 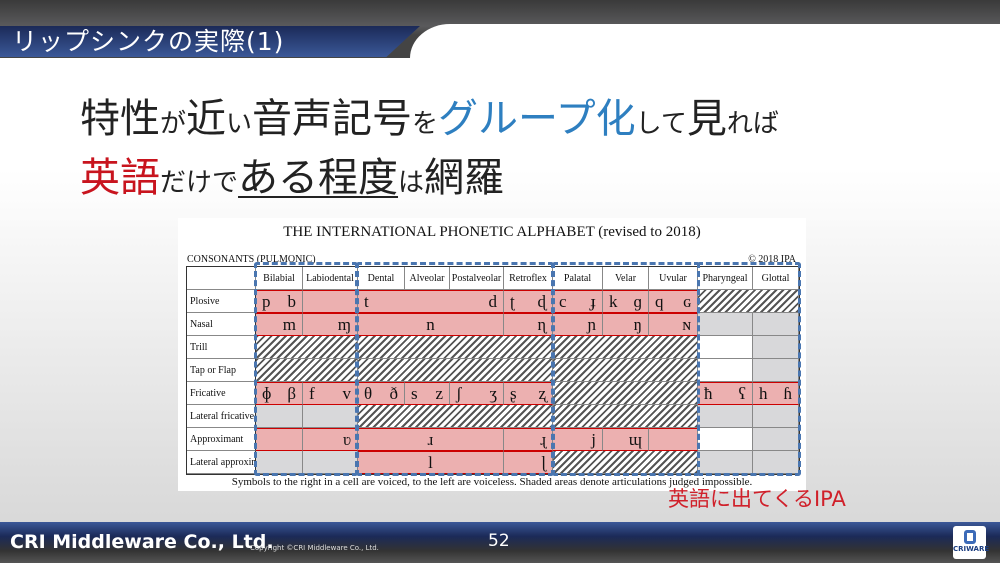 I want to click on heading-segment: 見, so click(x=706, y=119).